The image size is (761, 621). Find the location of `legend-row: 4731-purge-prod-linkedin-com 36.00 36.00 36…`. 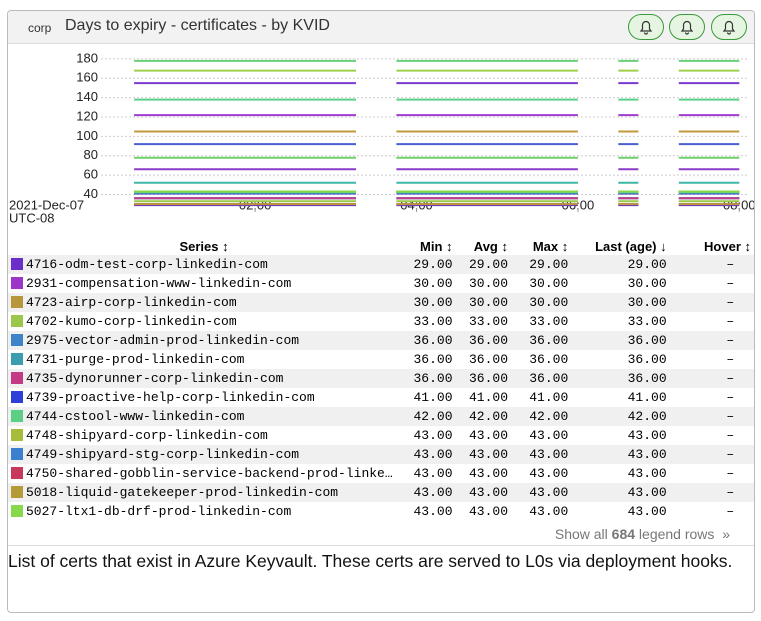

legend-row: 4731-purge-prod-linkedin-com 36.00 36.00 36… is located at coordinates (381, 359).